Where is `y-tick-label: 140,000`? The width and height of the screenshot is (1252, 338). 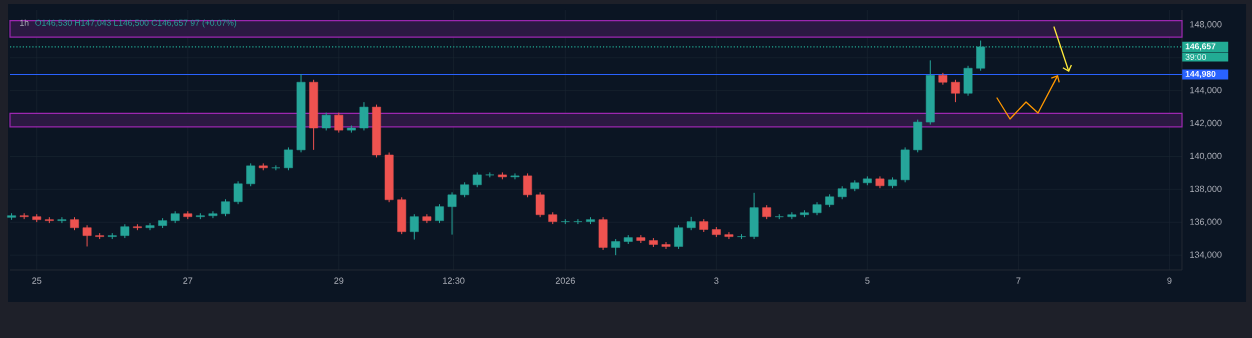
y-tick-label: 140,000 is located at coordinates (1206, 156).